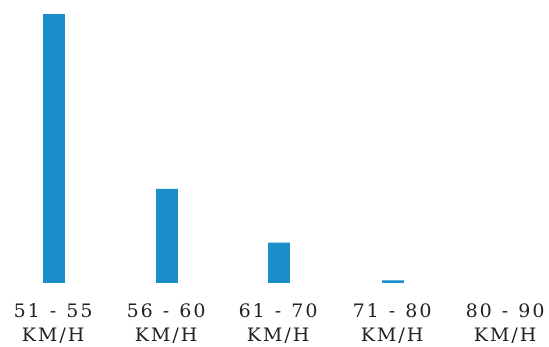  What do you see at coordinates (279, 335) in the screenshot?
I see `x-tick-label-3-line-2: KM/H` at bounding box center [279, 335].